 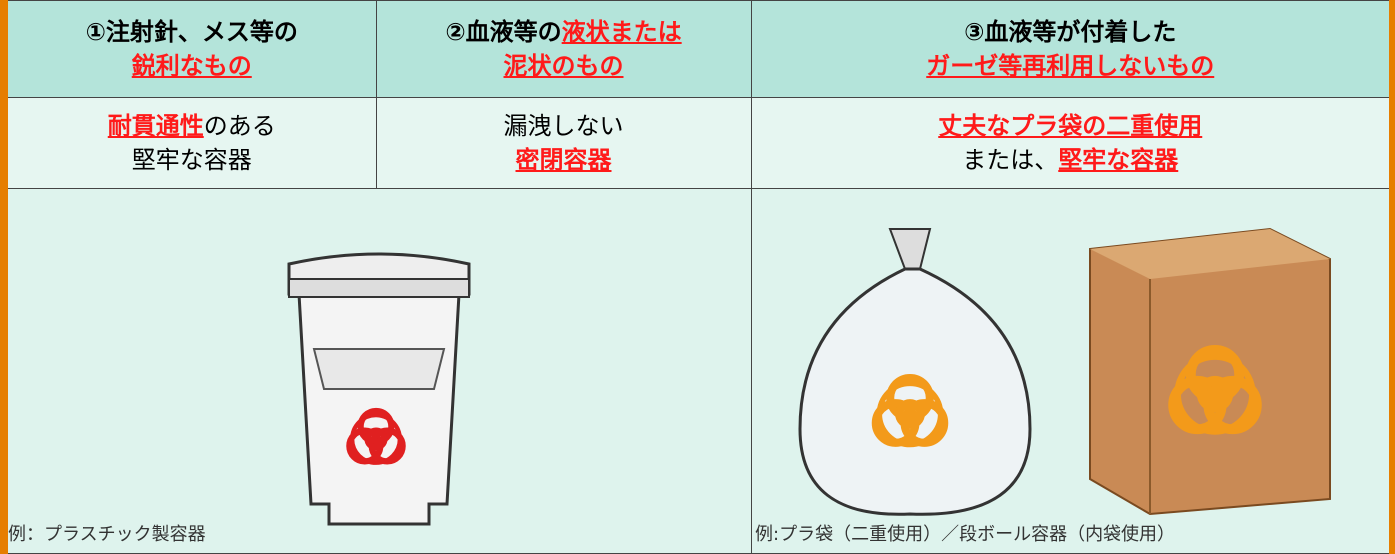 What do you see at coordinates (1010, 160) in the screenshot?
I see `text: または、` at bounding box center [1010, 160].